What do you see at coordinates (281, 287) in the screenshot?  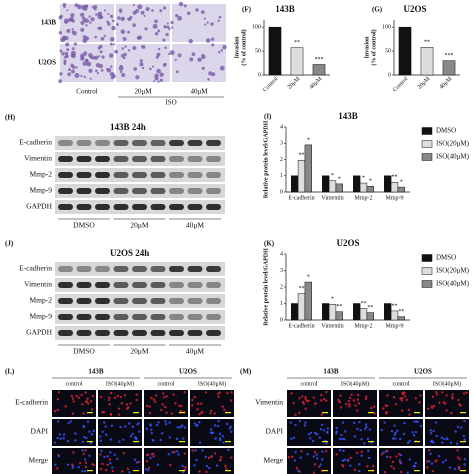 I see `y-tick-label: 2` at bounding box center [281, 287].